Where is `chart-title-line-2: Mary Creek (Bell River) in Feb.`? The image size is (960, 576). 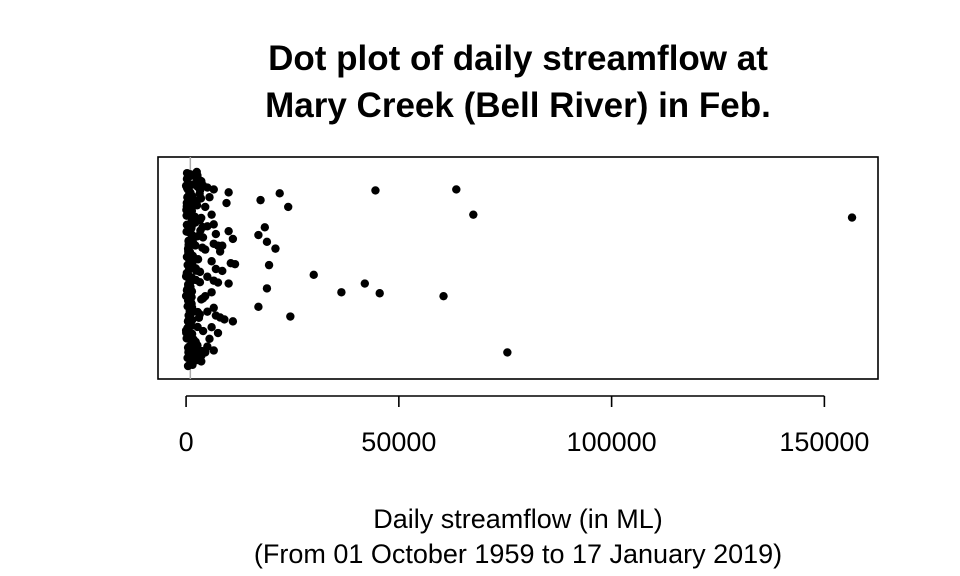
chart-title-line-2: Mary Creek (Bell River) in Feb. is located at coordinates (518, 105).